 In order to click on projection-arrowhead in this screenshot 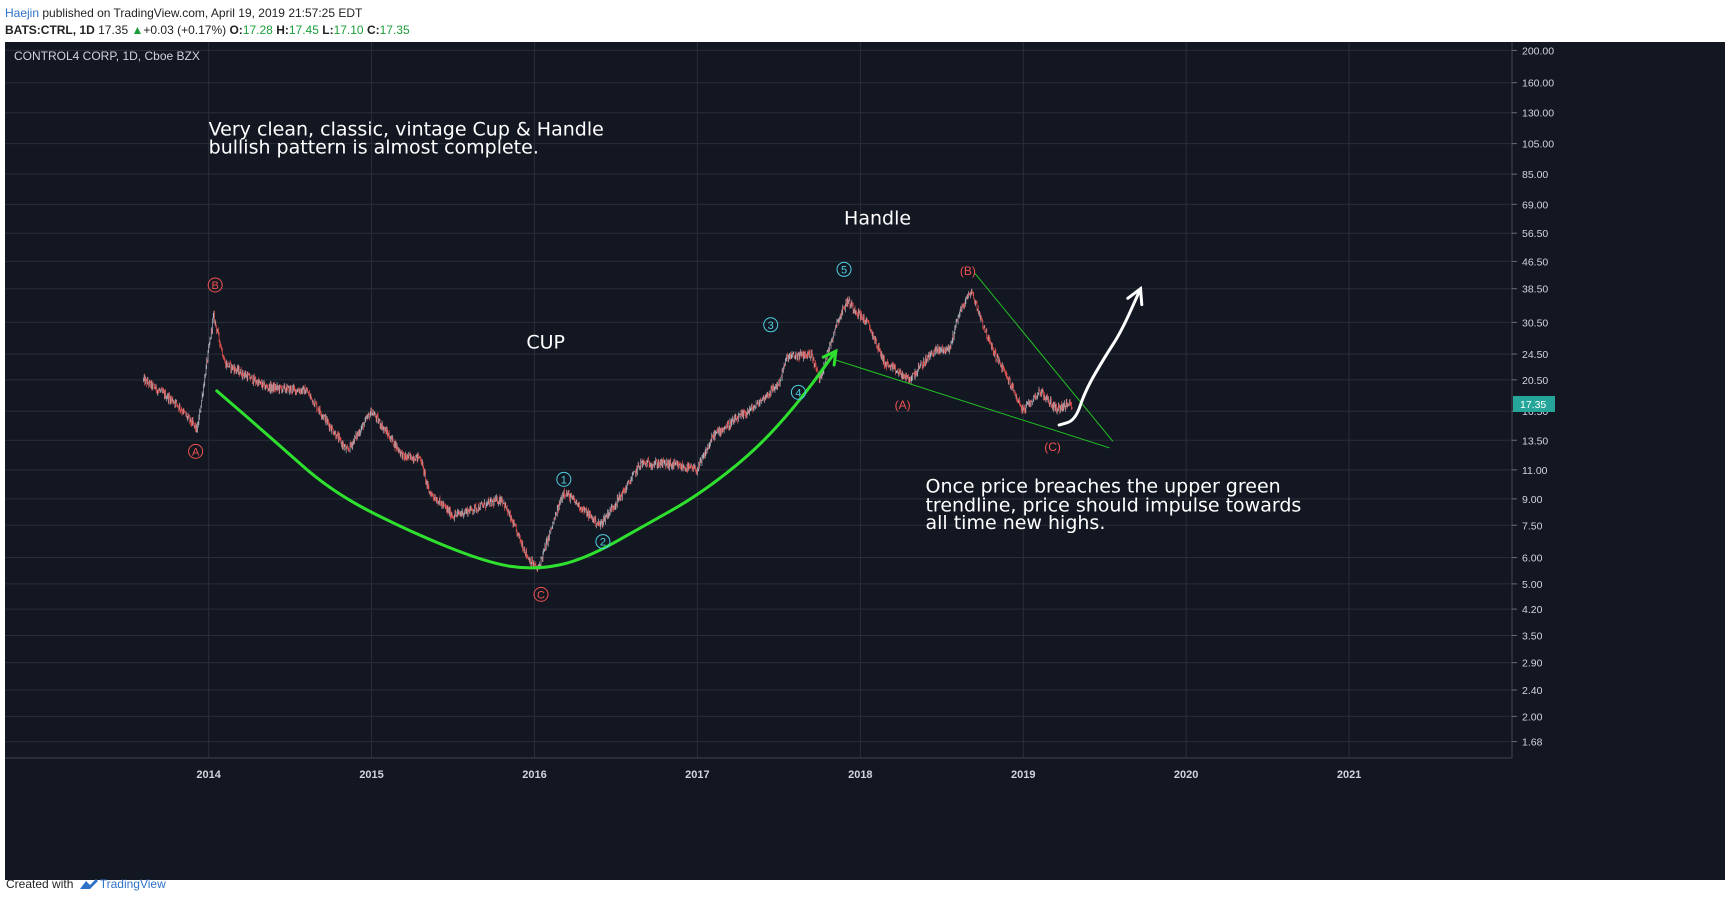, I will do `click(1135, 296)`.